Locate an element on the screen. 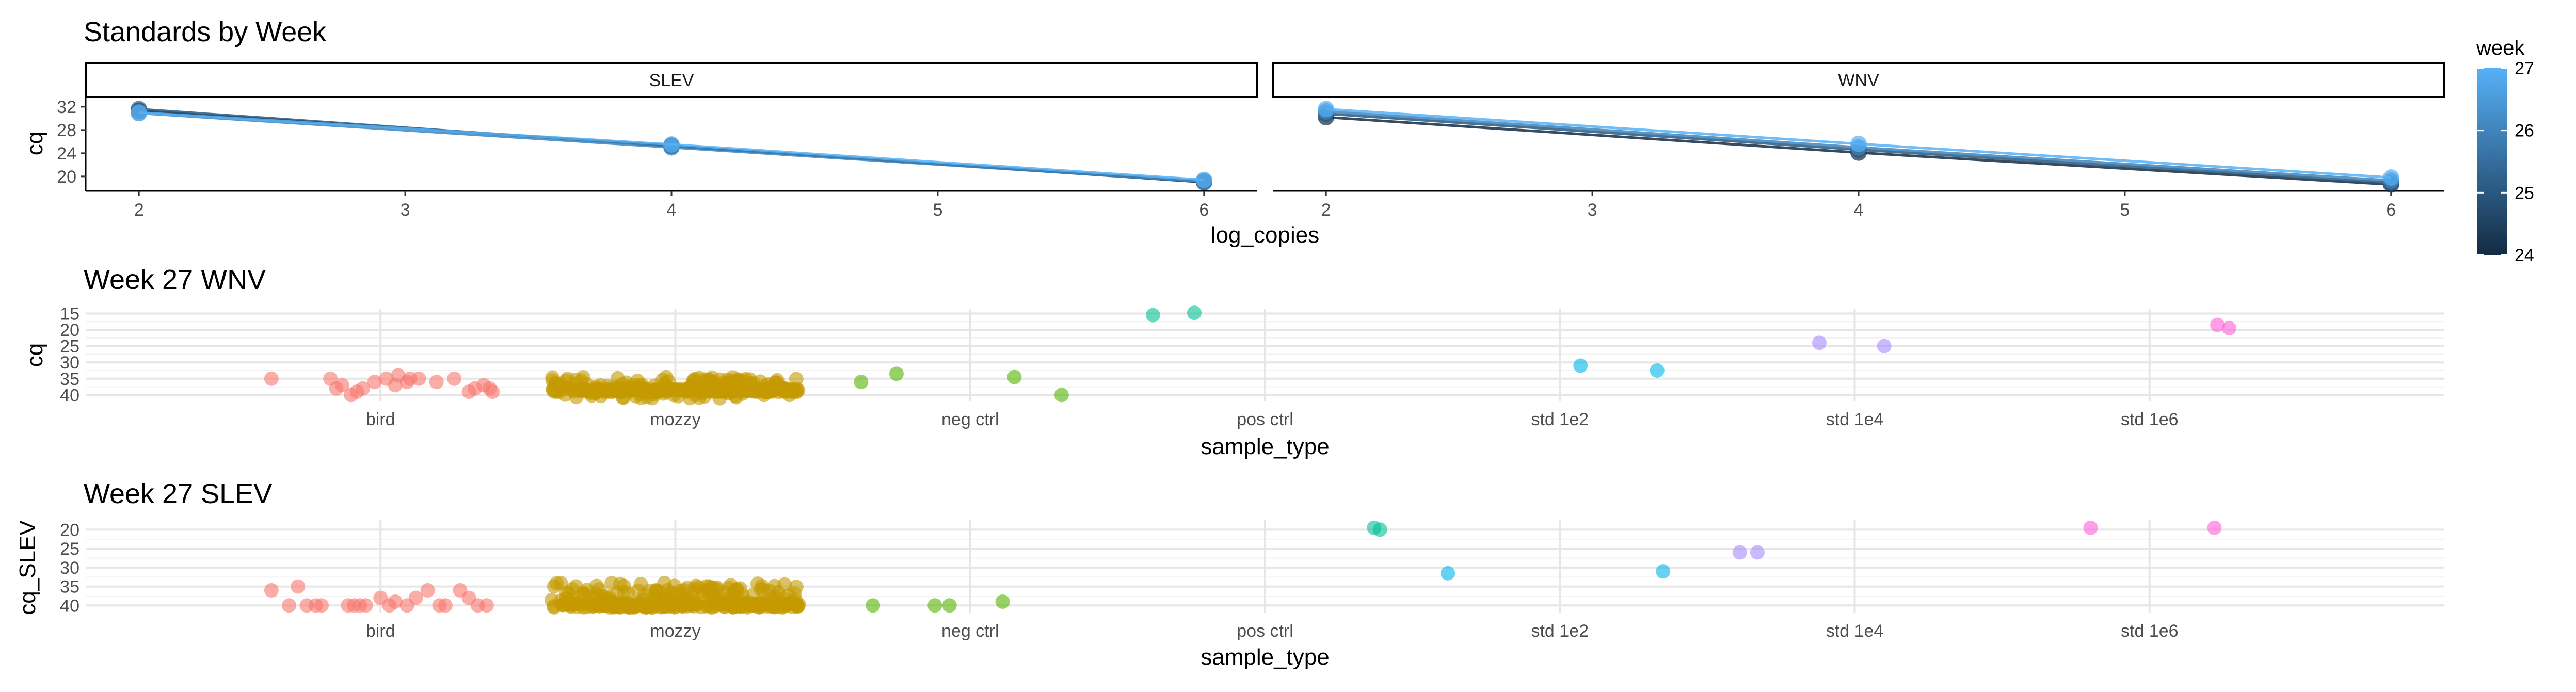  x-tick-label: 3 is located at coordinates (1592, 210).